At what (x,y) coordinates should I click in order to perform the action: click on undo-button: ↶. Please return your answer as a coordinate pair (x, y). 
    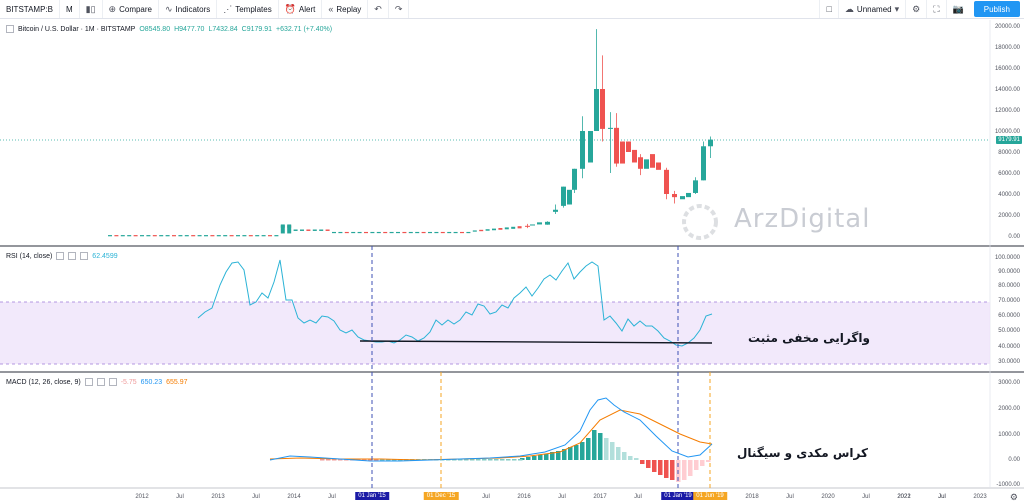
    Looking at the image, I should click on (378, 9).